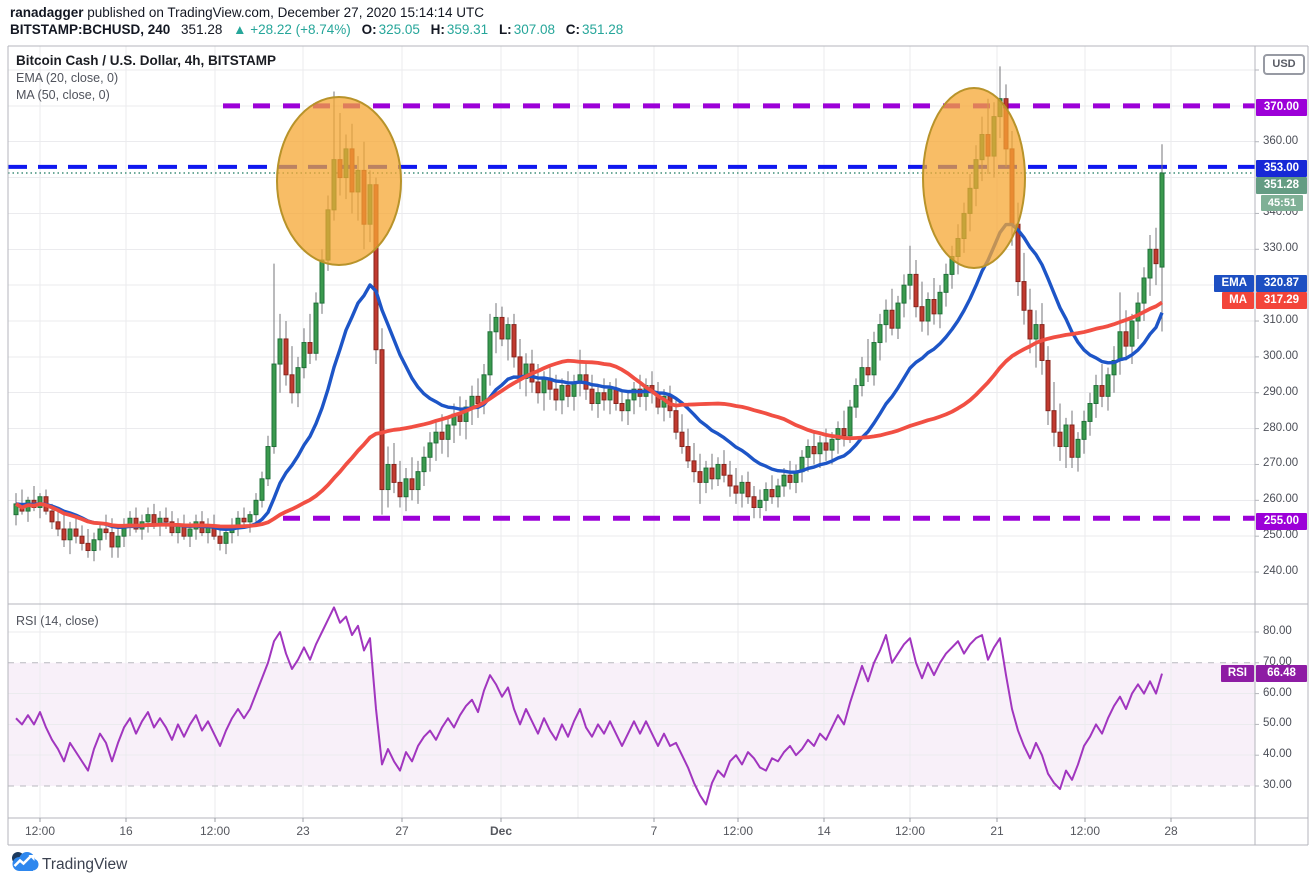  Describe the element at coordinates (1284, 64) in the screenshot. I see `currency-toggle: USD` at that location.